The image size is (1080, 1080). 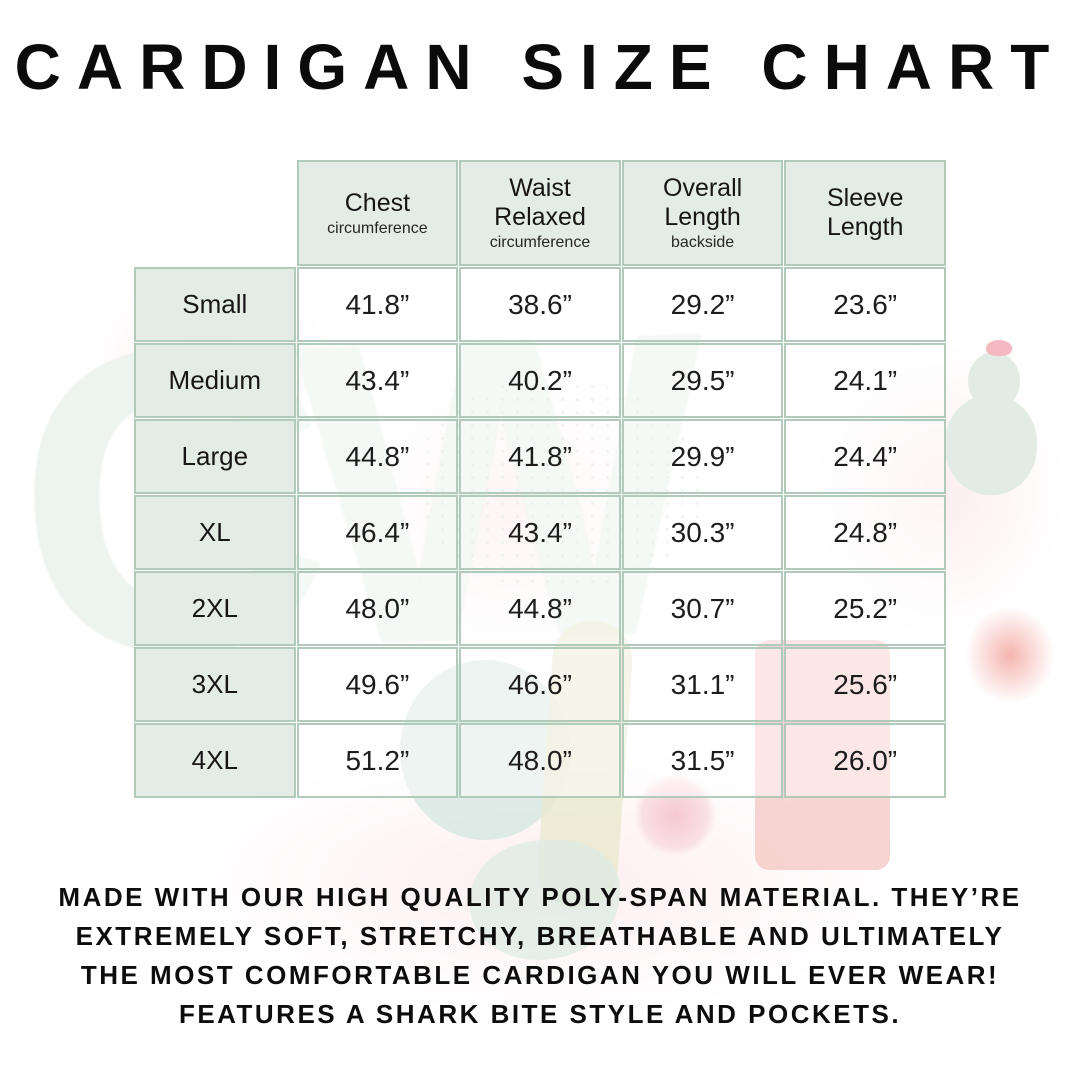 I want to click on value-cell: 46.4”, so click(x=377, y=532).